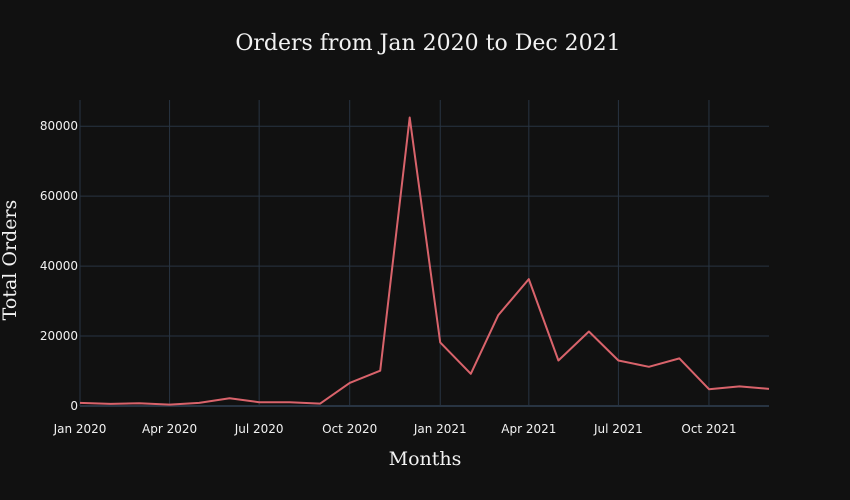 The height and width of the screenshot is (500, 850). Describe the element at coordinates (10, 260) in the screenshot. I see `y-axis-title: Total Orders` at that location.